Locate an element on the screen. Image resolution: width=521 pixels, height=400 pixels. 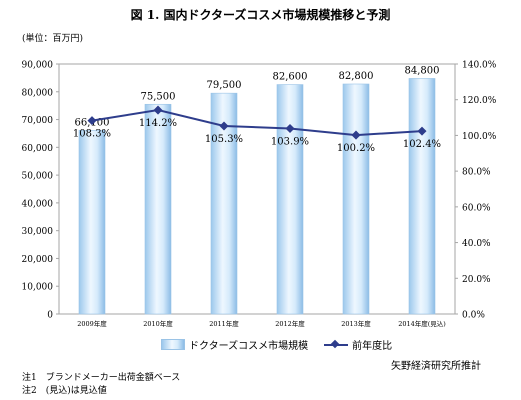
legend-line-label: 前年度比 is located at coordinates (372, 346).